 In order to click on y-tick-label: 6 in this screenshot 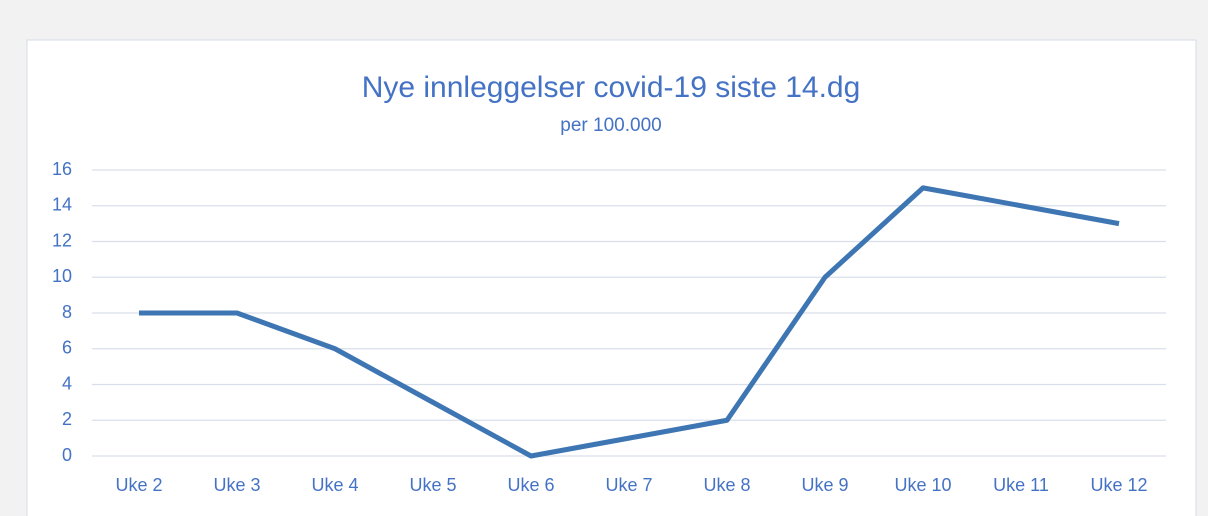, I will do `click(67, 348)`.